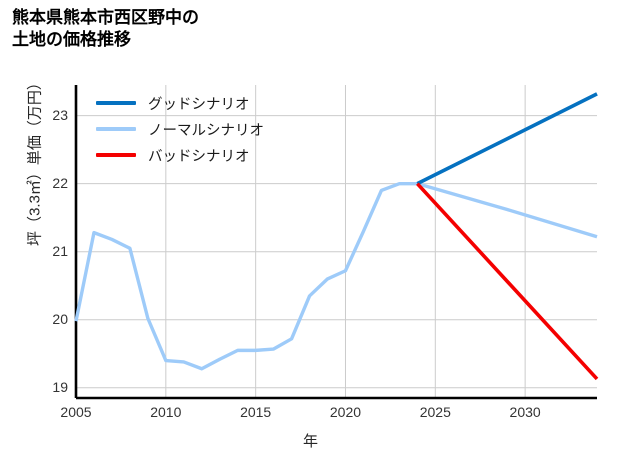  Describe the element at coordinates (199, 156) in the screenshot. I see `legend-label-bad: バッドシナリオ` at that location.